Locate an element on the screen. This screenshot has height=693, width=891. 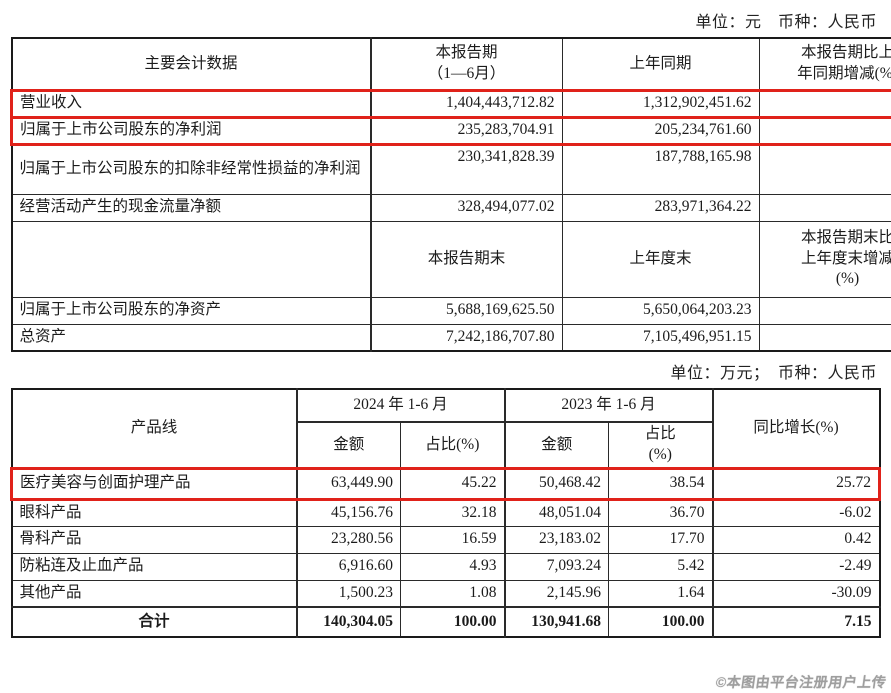
header-year-2024: 2024 年 1-6 月 is located at coordinates (400, 405).